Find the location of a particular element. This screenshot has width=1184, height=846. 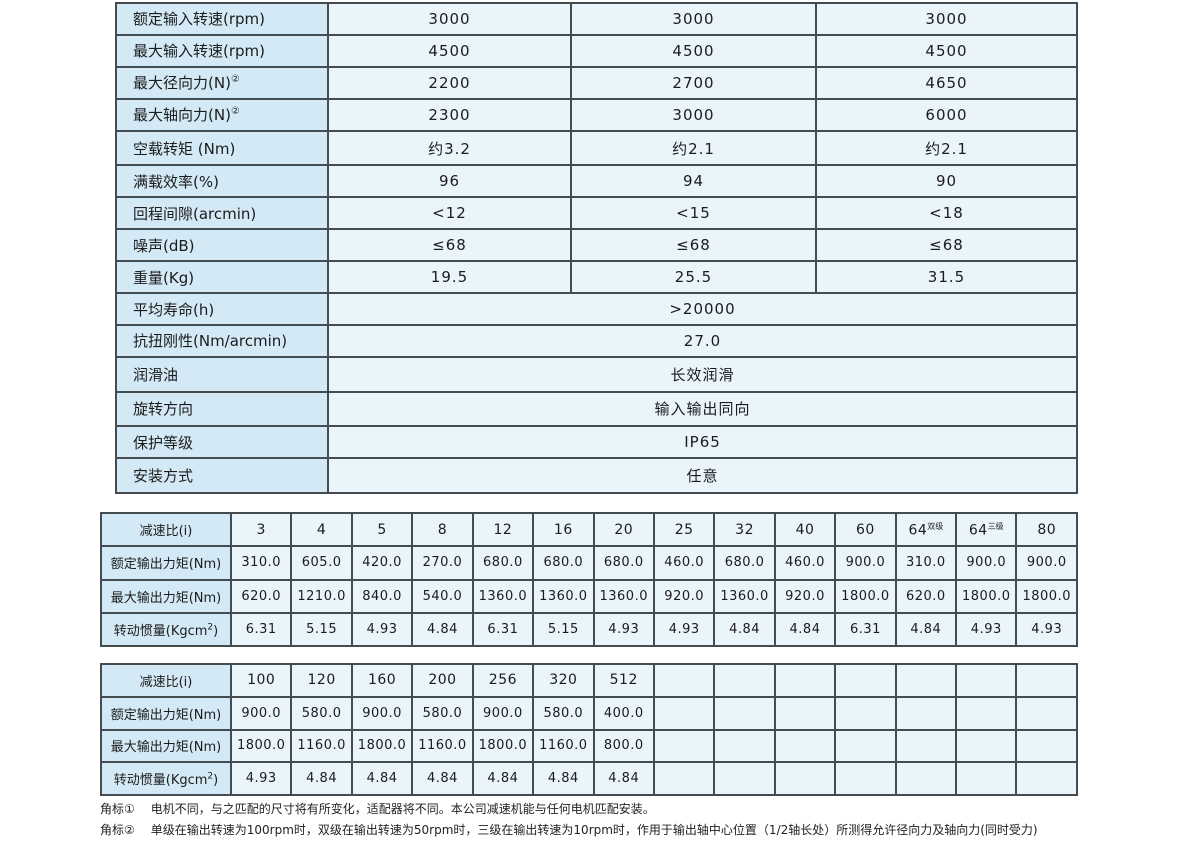

inertia-cell-empty is located at coordinates (805, 778).